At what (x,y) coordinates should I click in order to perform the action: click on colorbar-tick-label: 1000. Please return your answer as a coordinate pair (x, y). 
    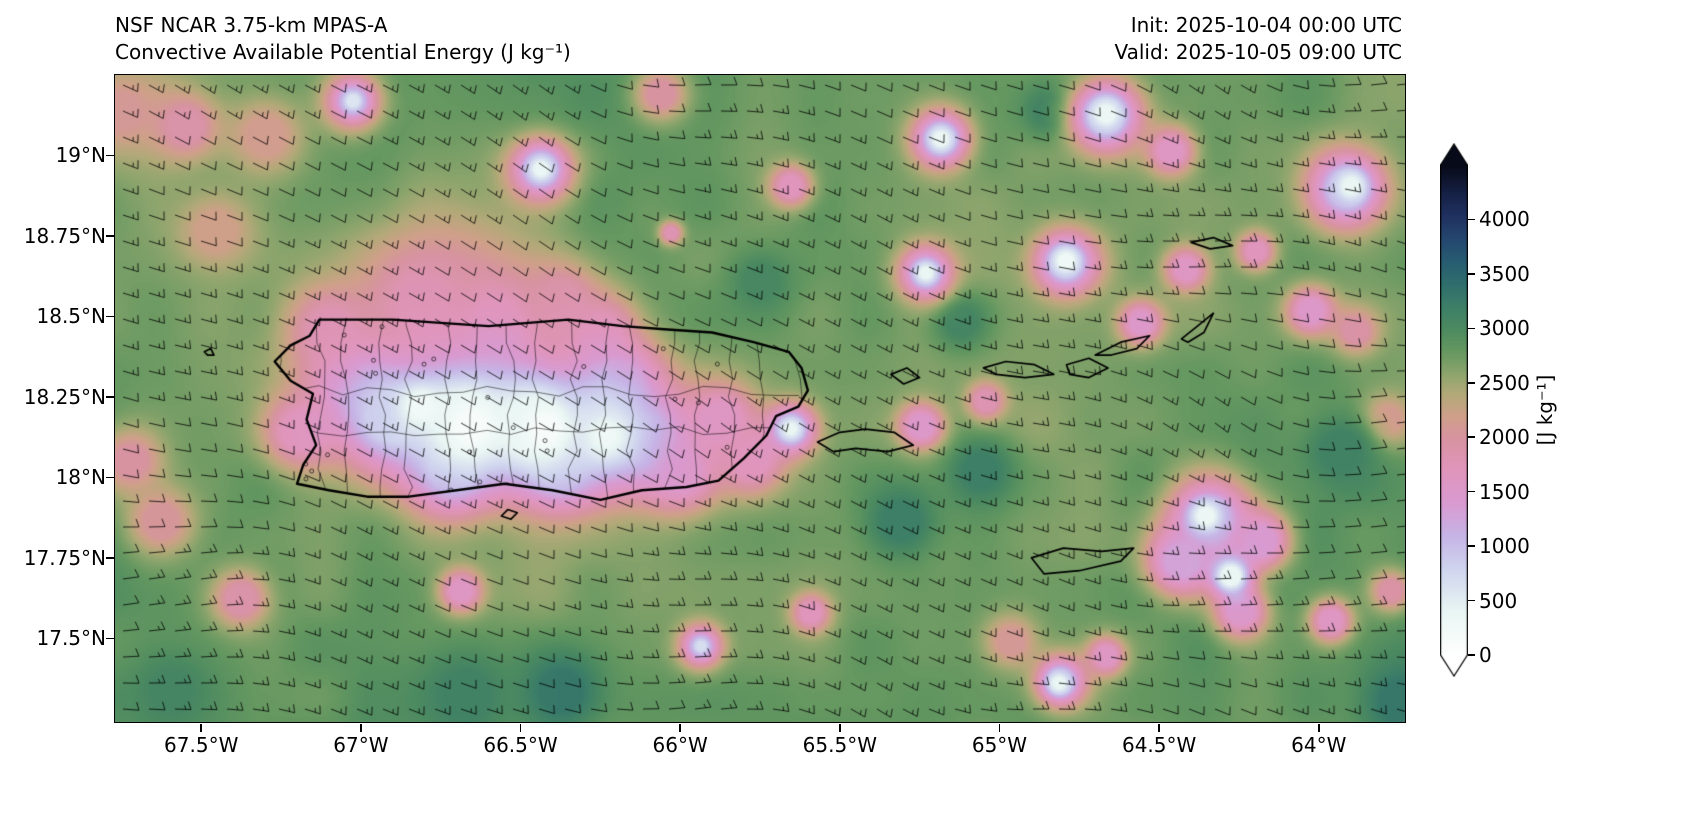
    Looking at the image, I should click on (1504, 546).